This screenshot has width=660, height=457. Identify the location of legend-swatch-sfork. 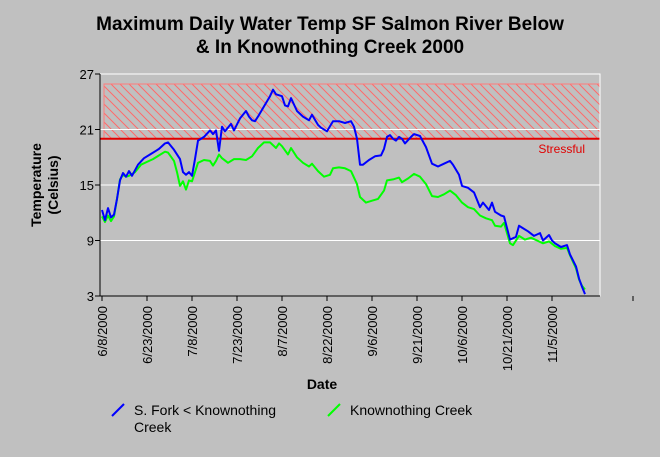
(118, 410).